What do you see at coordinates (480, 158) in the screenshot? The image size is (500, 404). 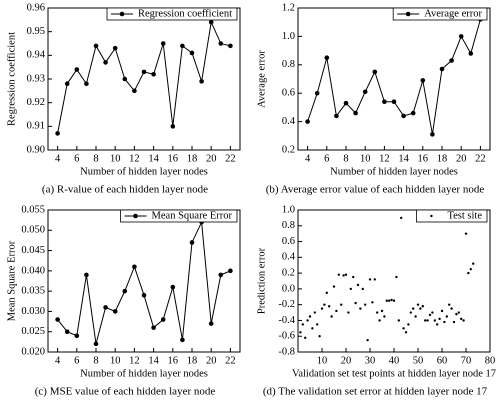 I see `x-tick-label: 22` at bounding box center [480, 158].